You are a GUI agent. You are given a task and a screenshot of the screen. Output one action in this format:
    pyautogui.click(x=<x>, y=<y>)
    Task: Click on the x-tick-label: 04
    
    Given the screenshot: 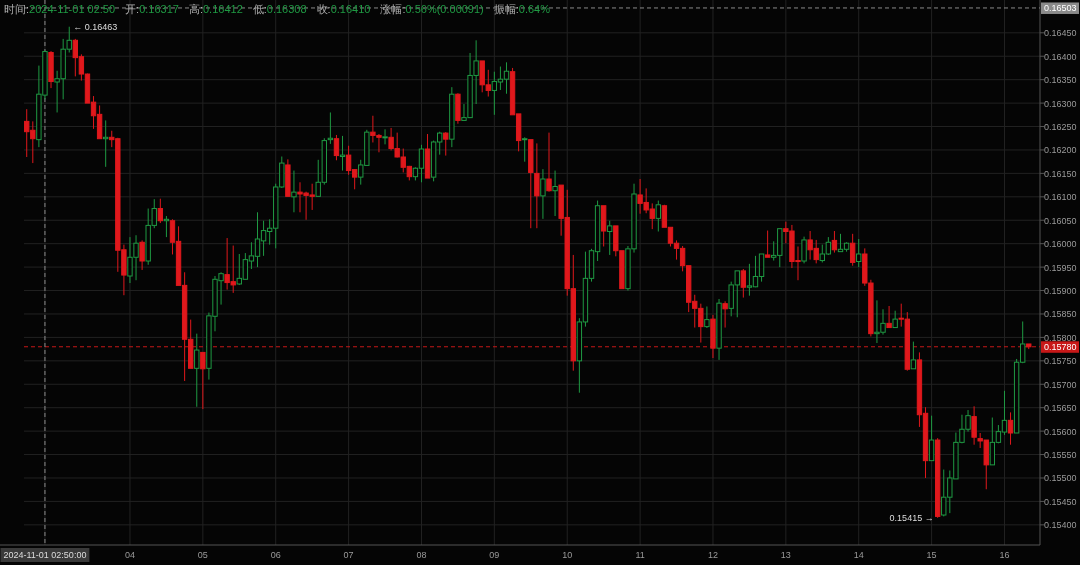 What is the action you would take?
    pyautogui.click(x=129, y=555)
    